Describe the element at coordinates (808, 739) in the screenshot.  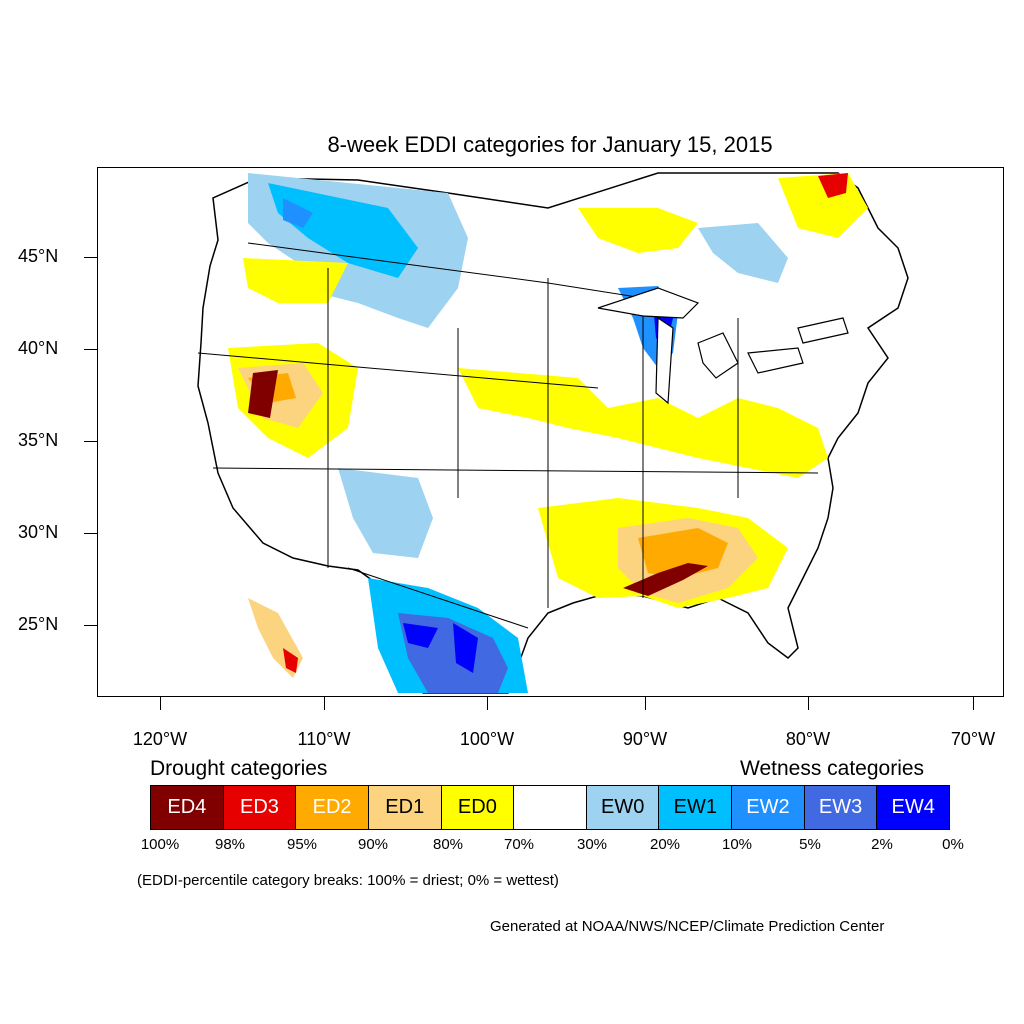
I see `lon-label-80: 80°W` at that location.